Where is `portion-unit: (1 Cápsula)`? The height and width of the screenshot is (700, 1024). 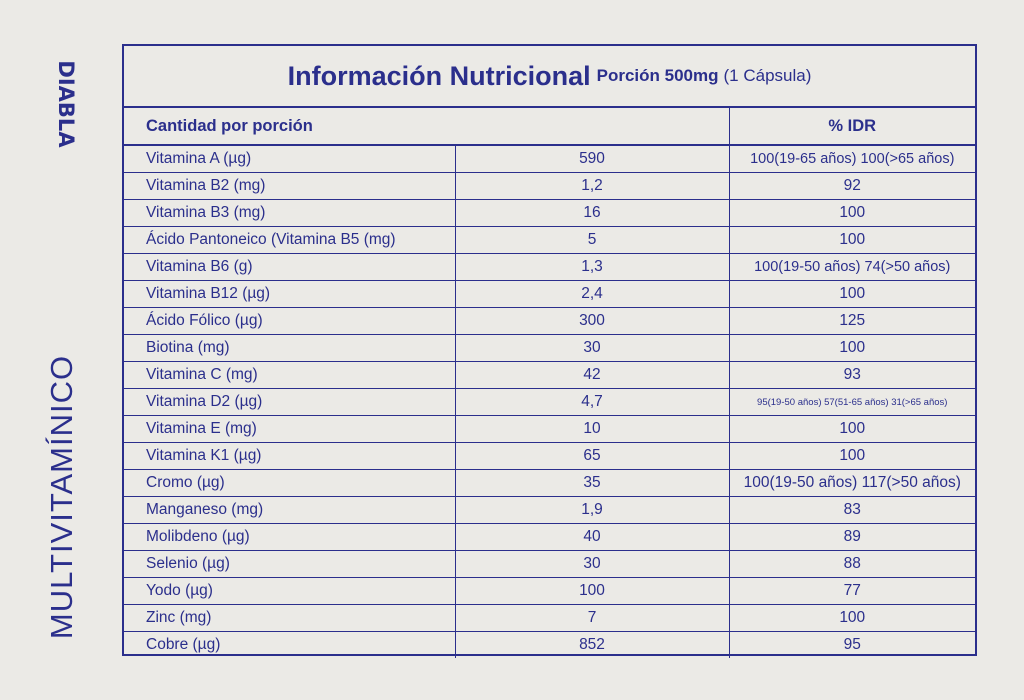 portion-unit: (1 Cápsula) is located at coordinates (767, 75).